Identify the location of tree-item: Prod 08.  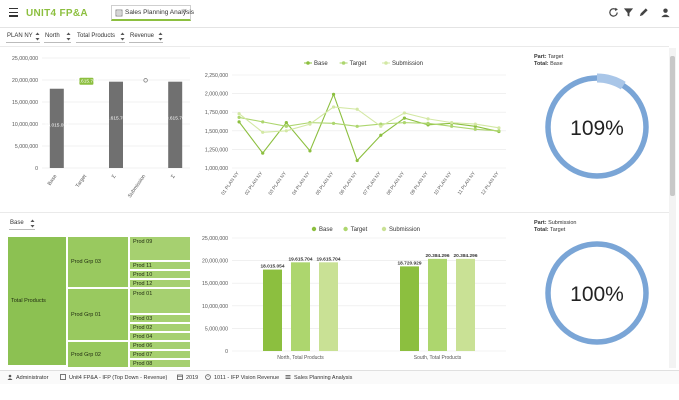
(160, 363).